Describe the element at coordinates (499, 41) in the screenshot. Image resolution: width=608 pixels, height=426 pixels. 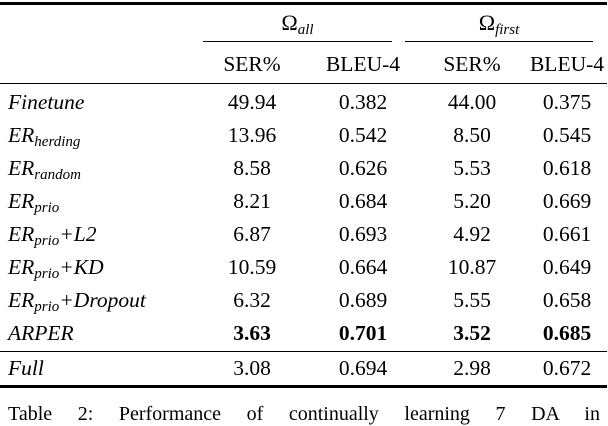
I see `cmidrule-omega-first` at that location.